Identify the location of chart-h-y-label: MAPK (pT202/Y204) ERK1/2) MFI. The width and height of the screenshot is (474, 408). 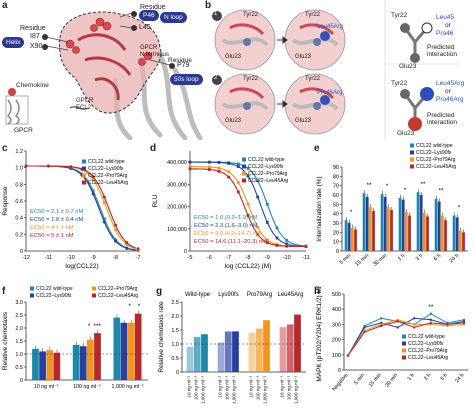
(319, 334).